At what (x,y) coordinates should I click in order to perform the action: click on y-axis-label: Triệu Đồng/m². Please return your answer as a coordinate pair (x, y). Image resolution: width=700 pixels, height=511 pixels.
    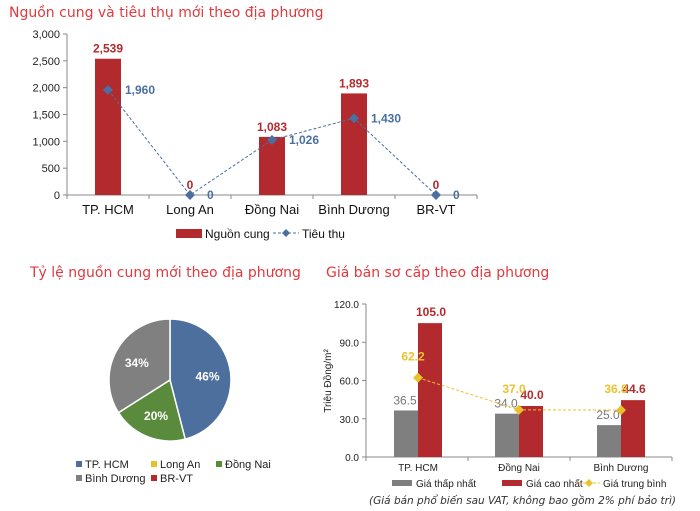
    Looking at the image, I should click on (328, 381).